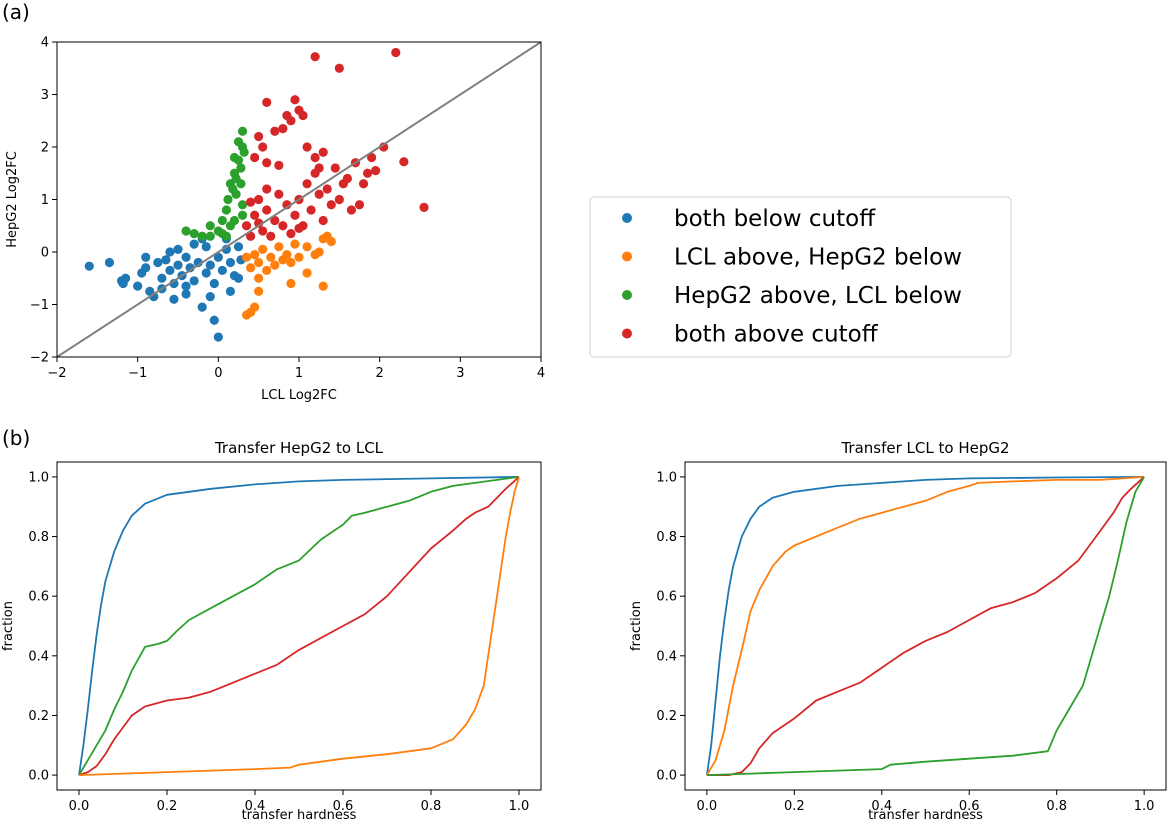 Image resolution: width=1172 pixels, height=821 pixels. What do you see at coordinates (924, 448) in the screenshot?
I see `chart-title: Transfer LCL to HepG2` at bounding box center [924, 448].